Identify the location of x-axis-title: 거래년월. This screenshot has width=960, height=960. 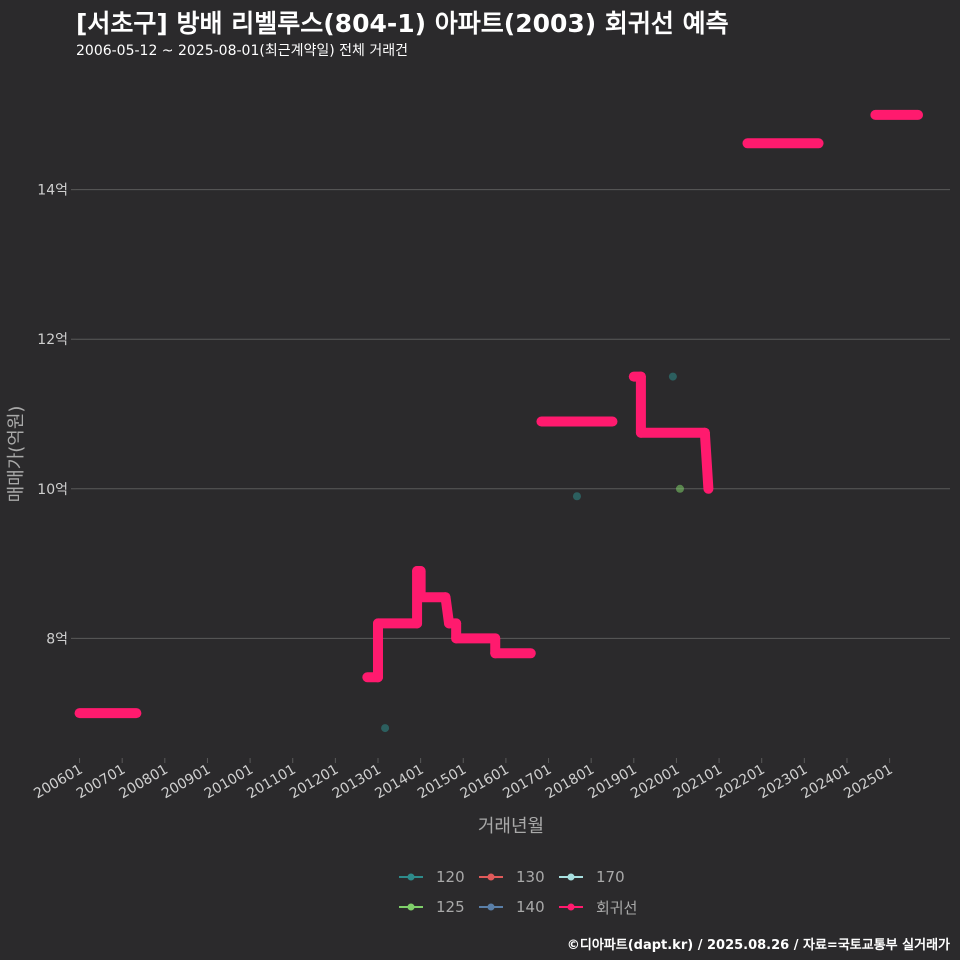
(511, 826).